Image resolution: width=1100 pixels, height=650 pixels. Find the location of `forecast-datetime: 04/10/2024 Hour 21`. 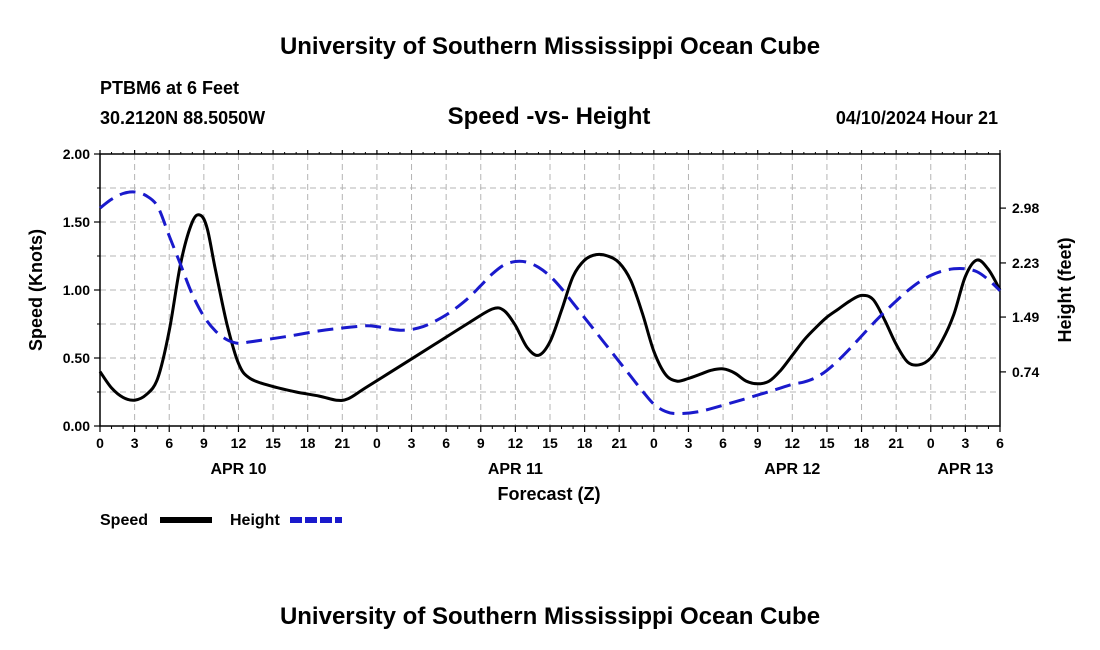

forecast-datetime: 04/10/2024 Hour 21 is located at coordinates (917, 118).